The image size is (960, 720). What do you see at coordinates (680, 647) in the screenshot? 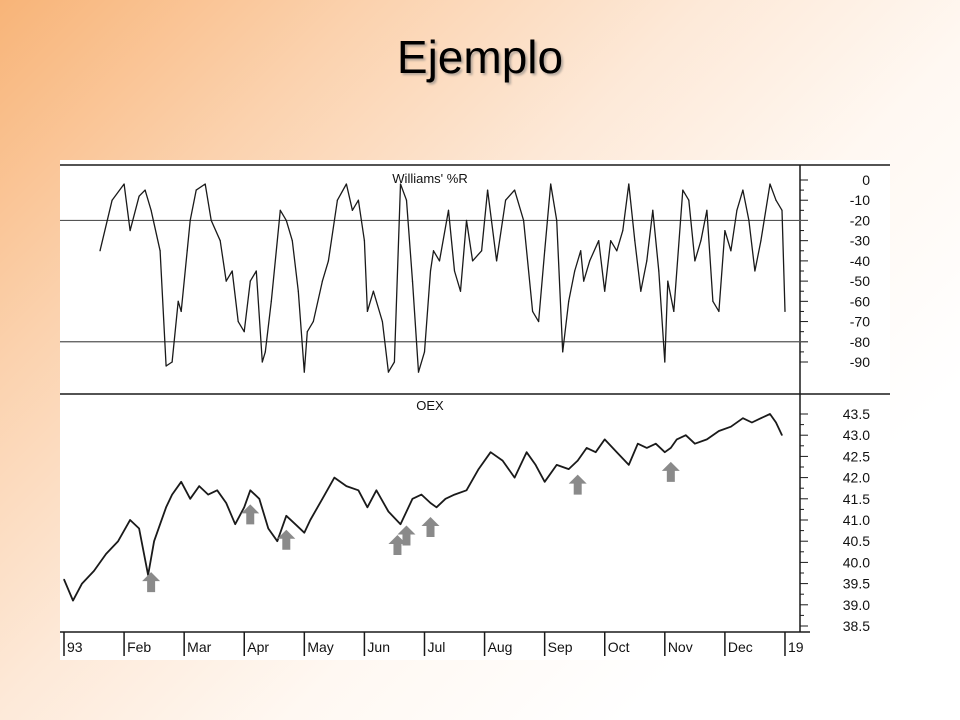
I see `x-month-label: Nov` at bounding box center [680, 647].